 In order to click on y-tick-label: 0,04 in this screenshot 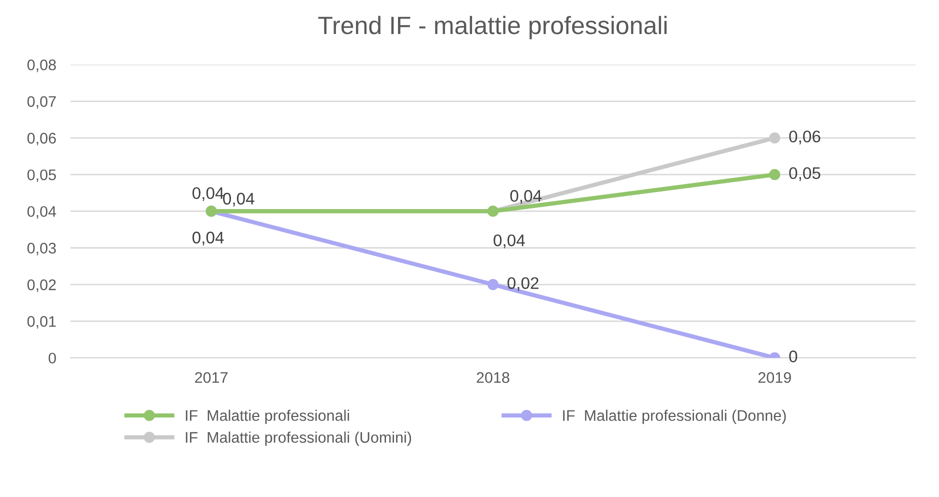, I will do `click(41, 212)`.